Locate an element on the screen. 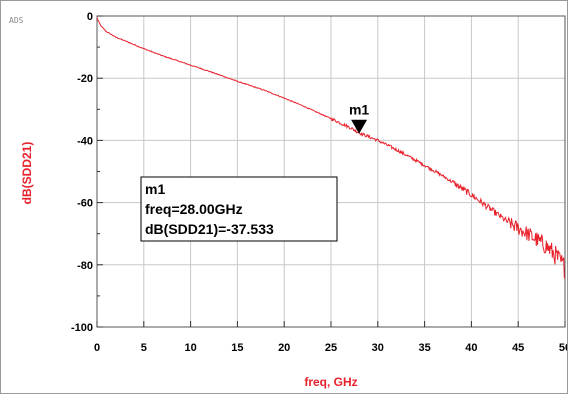  x-tick-label: 45 is located at coordinates (518, 348).